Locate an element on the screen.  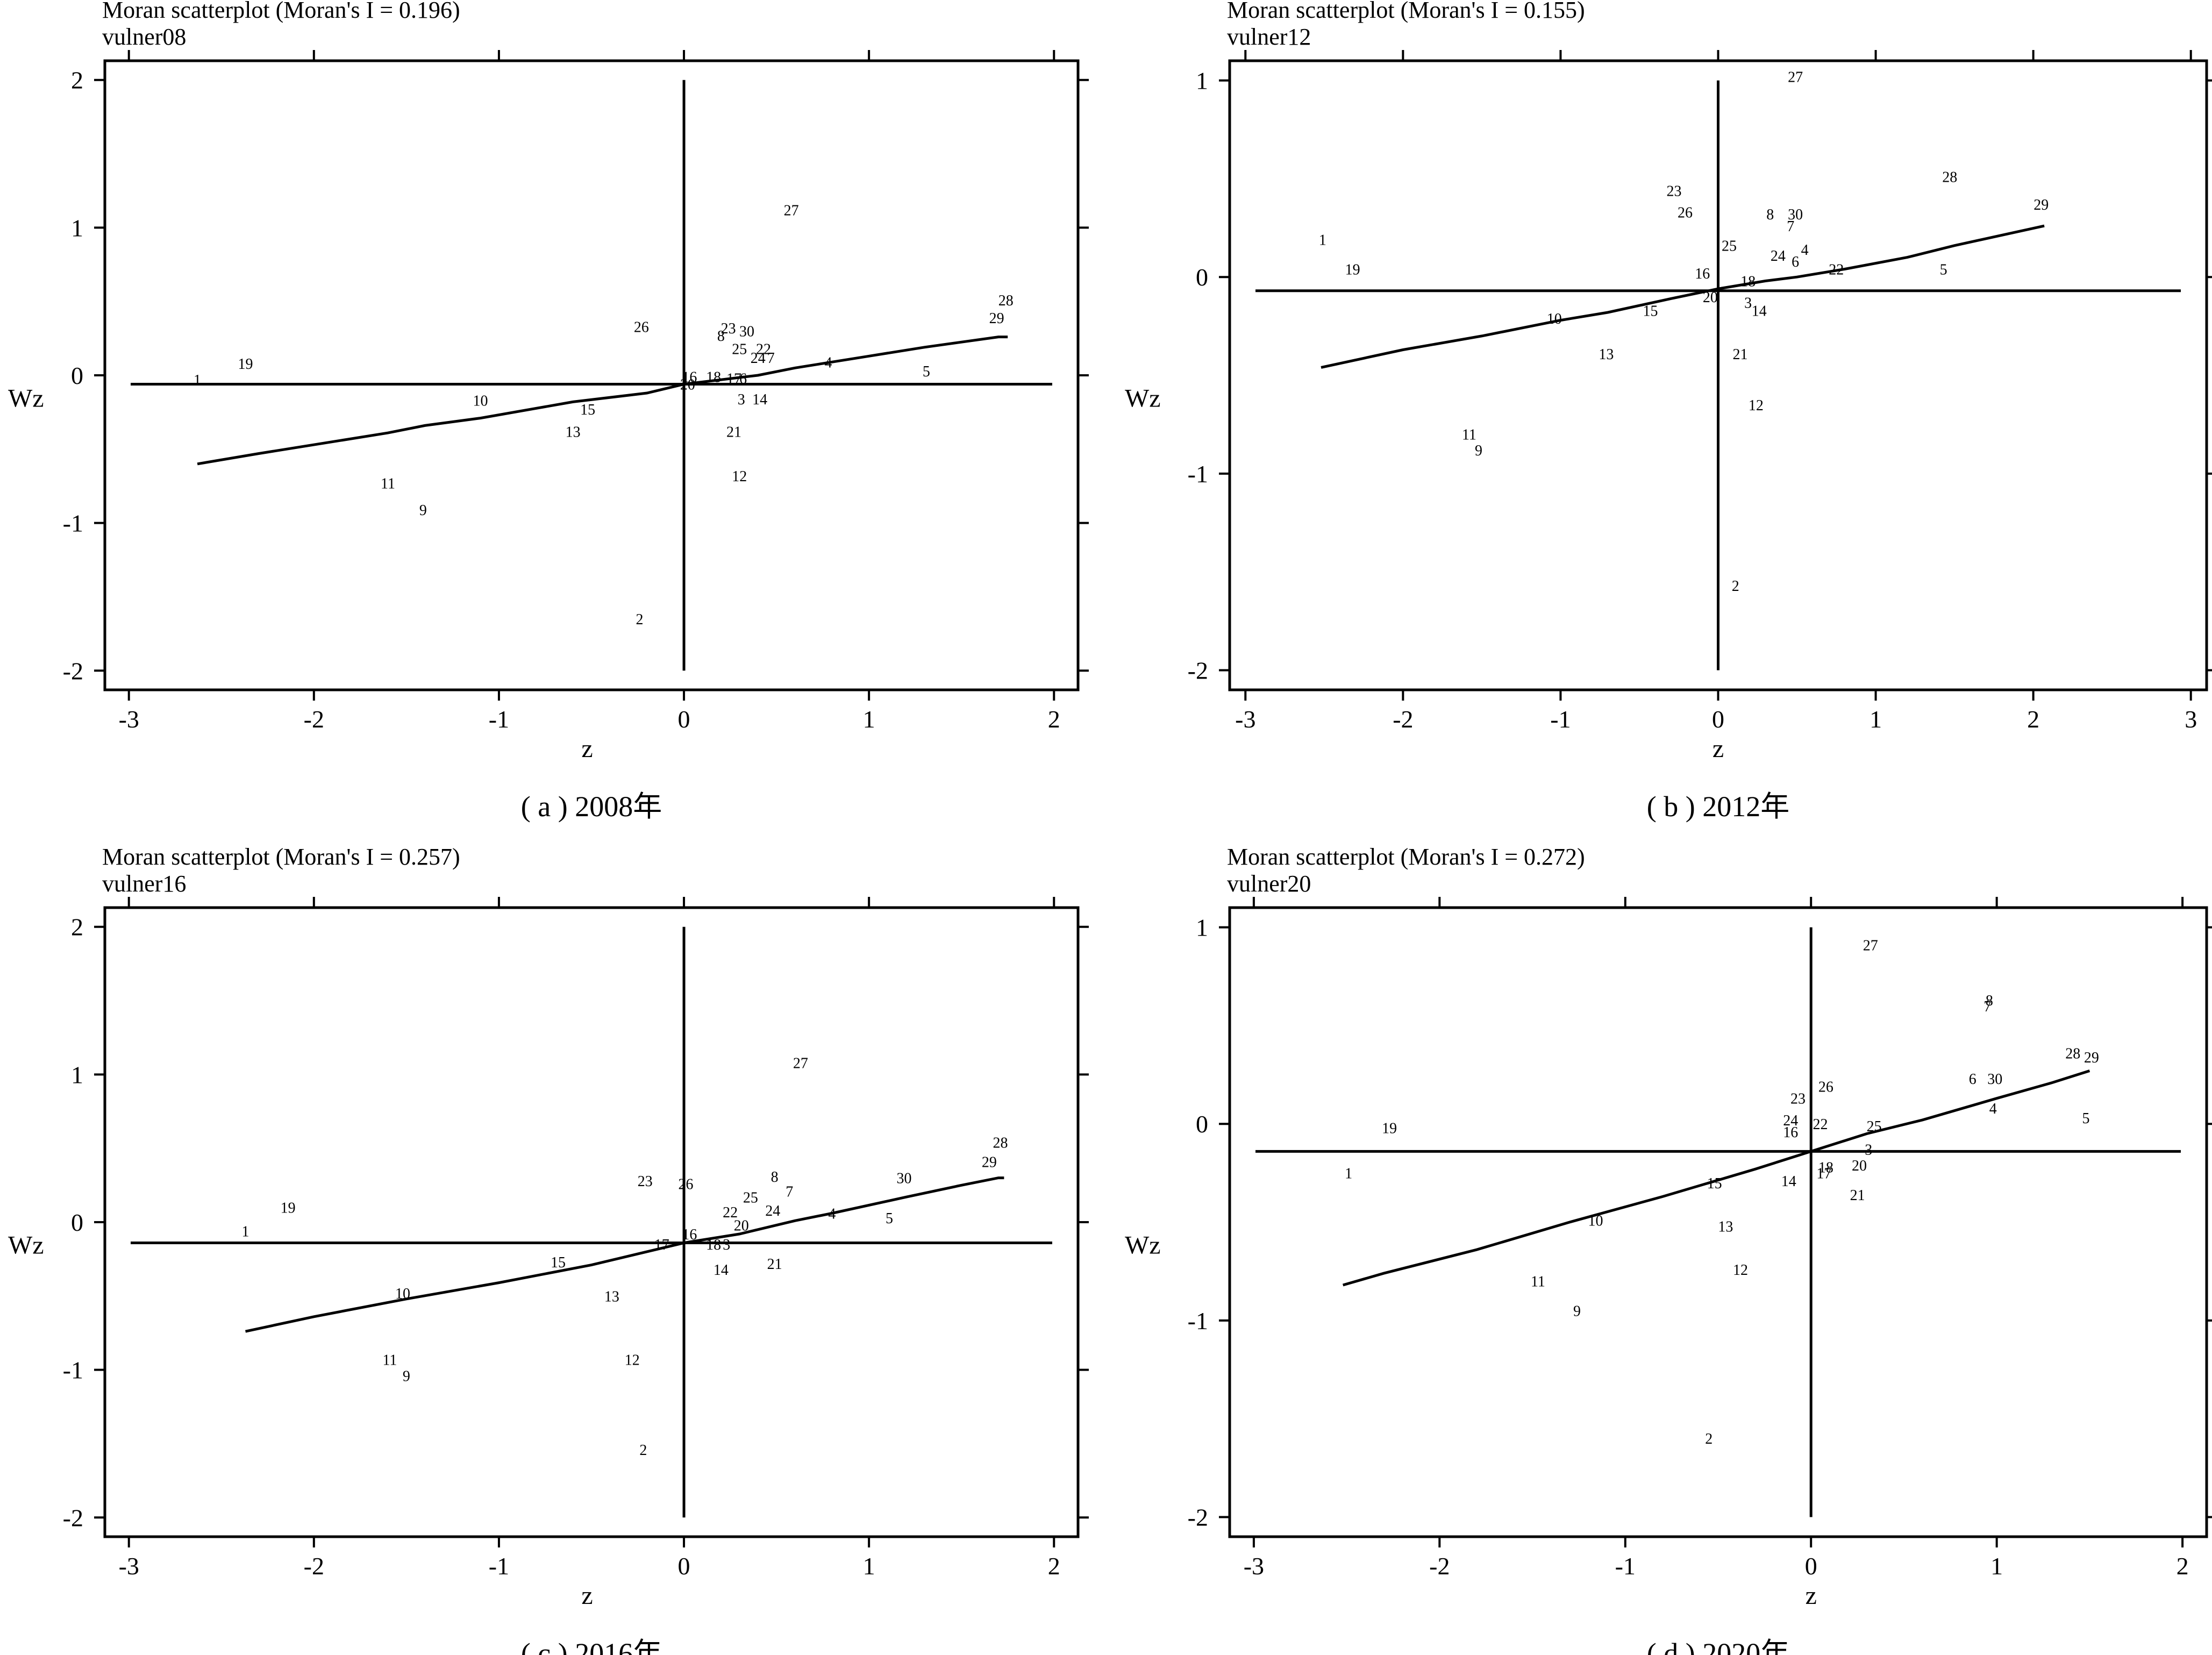
point-label: 13 is located at coordinates (1725, 1226).